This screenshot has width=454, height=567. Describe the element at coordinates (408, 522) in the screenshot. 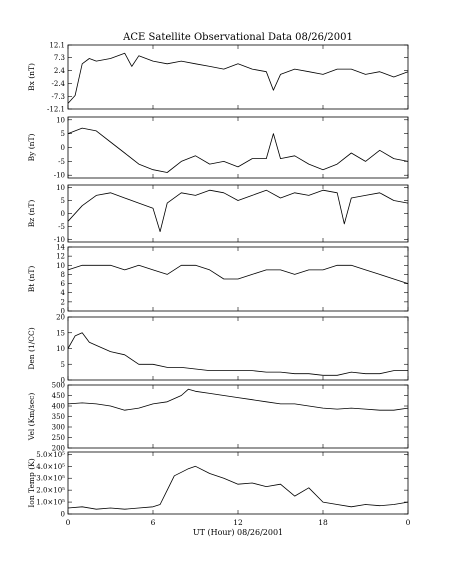

I see `x-tick-label-4: 0` at that location.